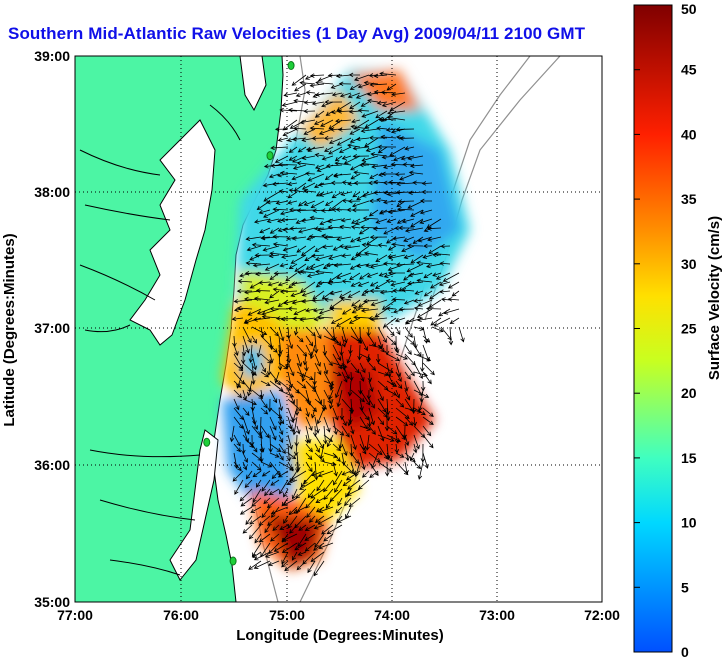  What do you see at coordinates (653, 328) in the screenshot?
I see `colorbar-gradient` at bounding box center [653, 328].